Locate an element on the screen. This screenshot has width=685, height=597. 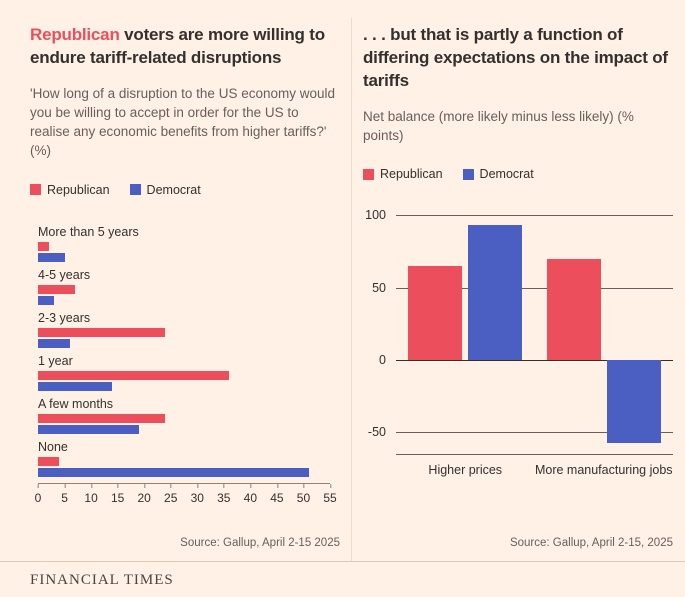
category-label: None is located at coordinates (53, 446).